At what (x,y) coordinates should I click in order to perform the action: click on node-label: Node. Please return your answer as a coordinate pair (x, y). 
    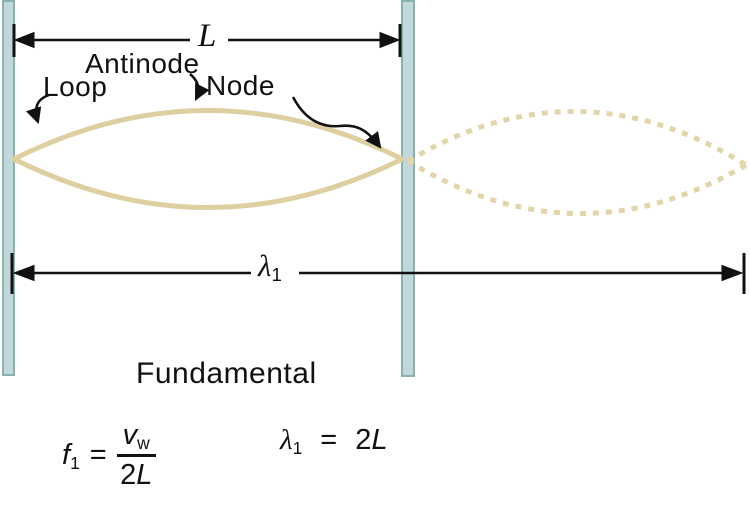
    Looking at the image, I should click on (240, 85).